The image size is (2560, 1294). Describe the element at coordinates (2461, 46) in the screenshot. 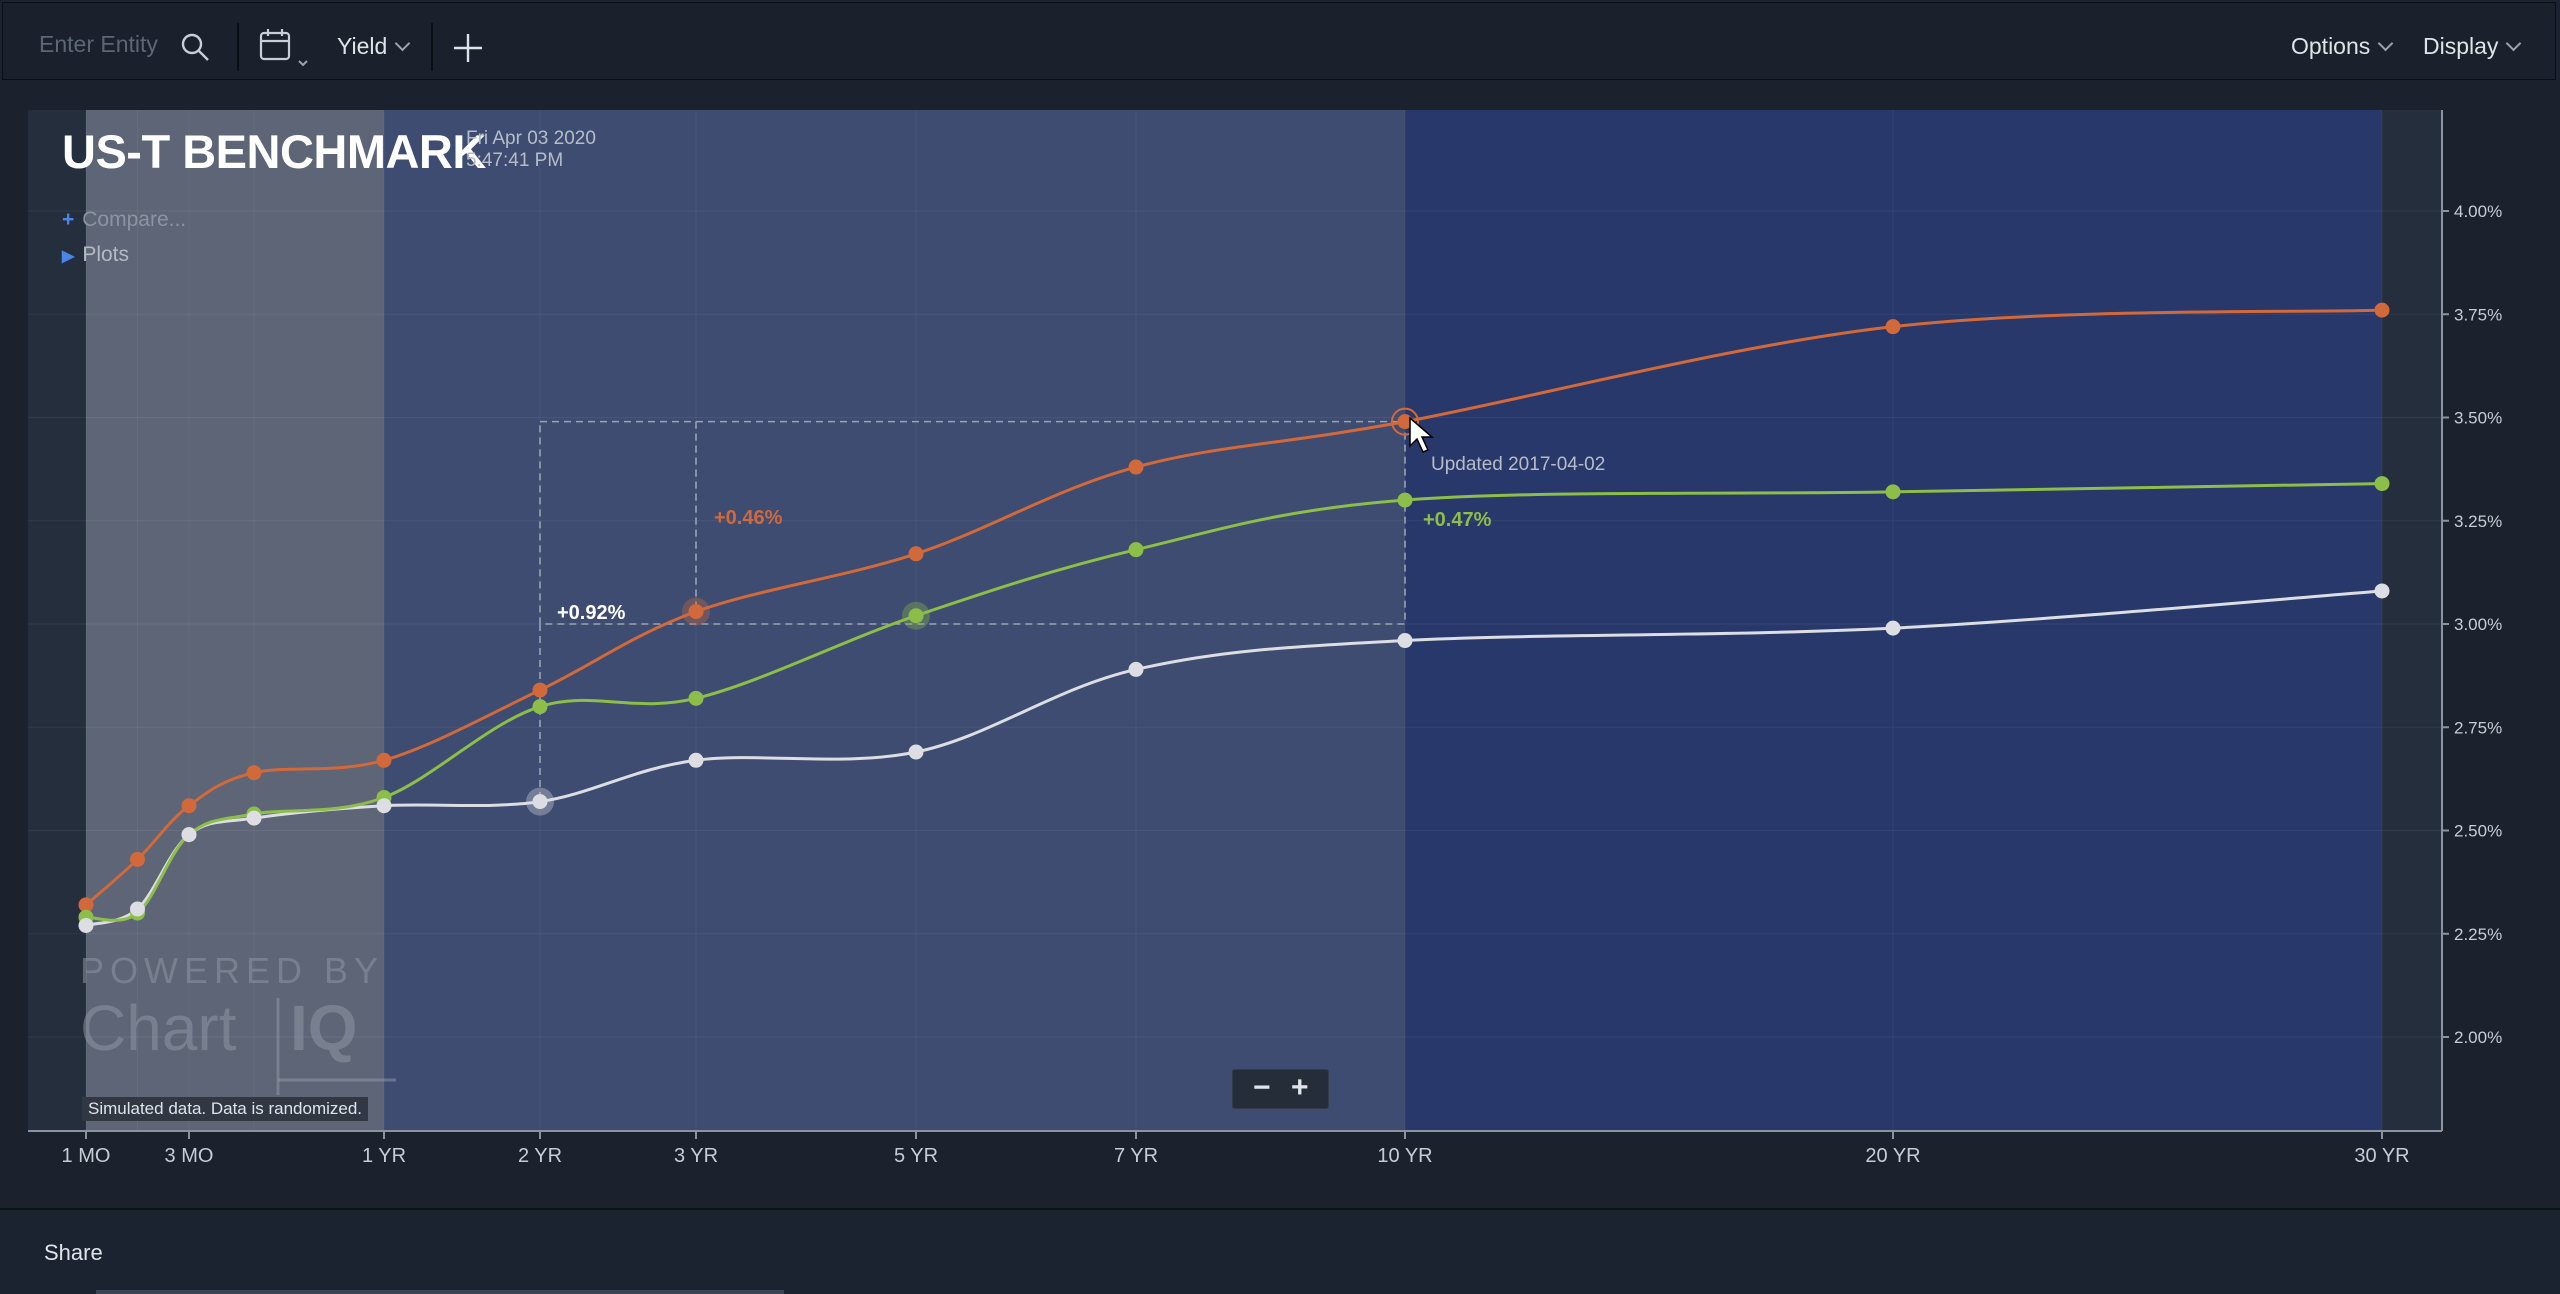

I see `display-label: Display` at that location.